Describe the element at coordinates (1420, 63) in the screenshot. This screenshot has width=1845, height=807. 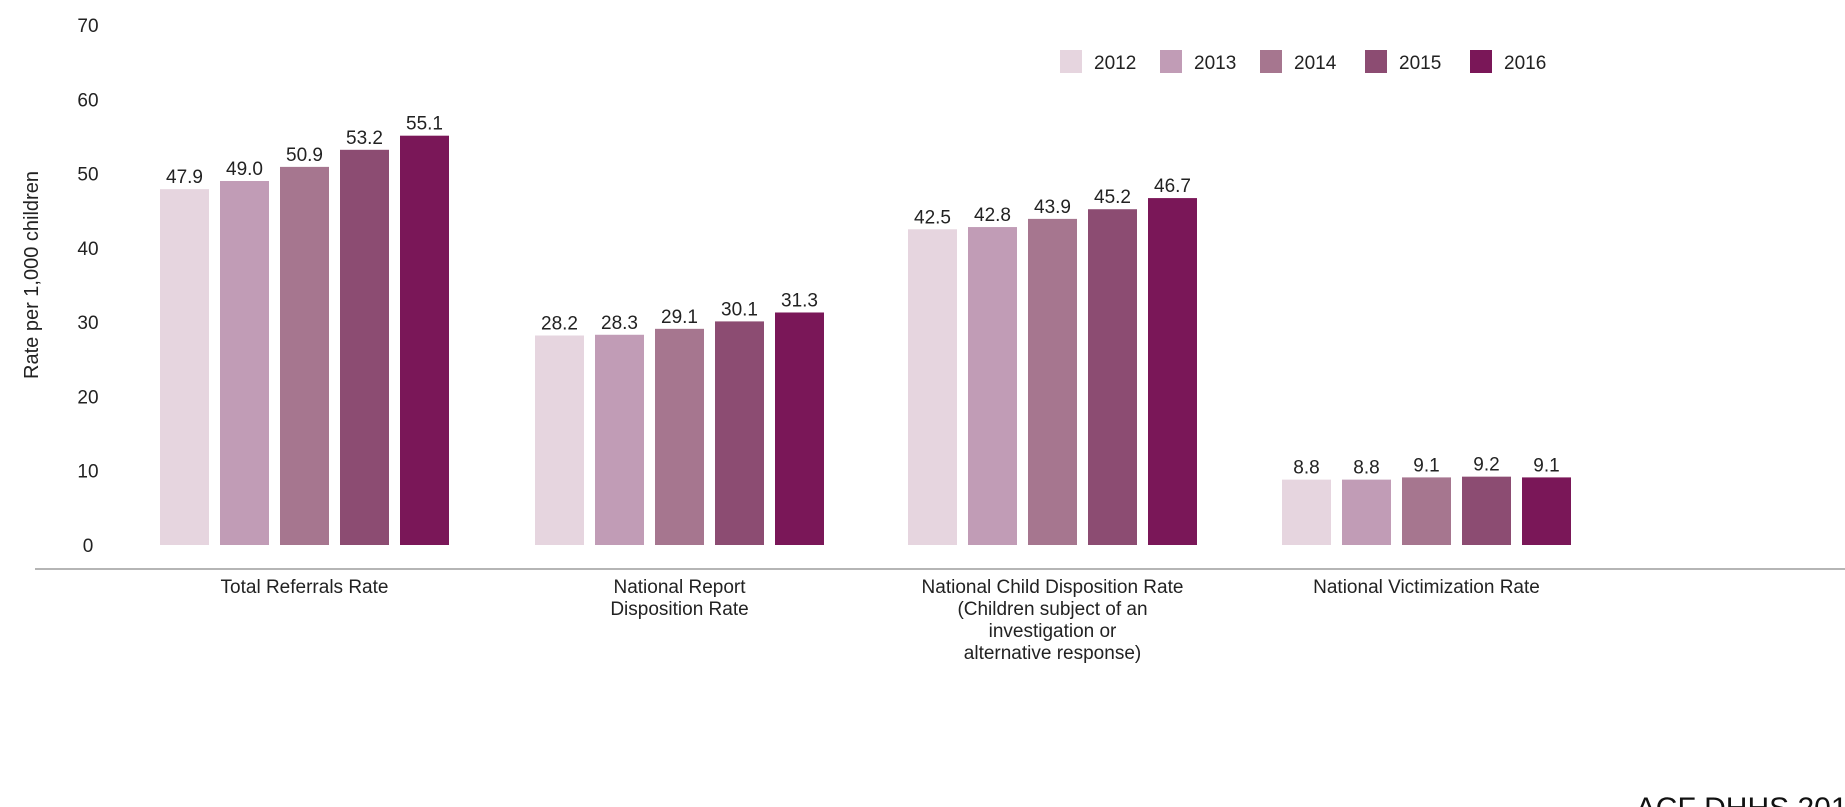
I see `legend-label: 2015` at that location.